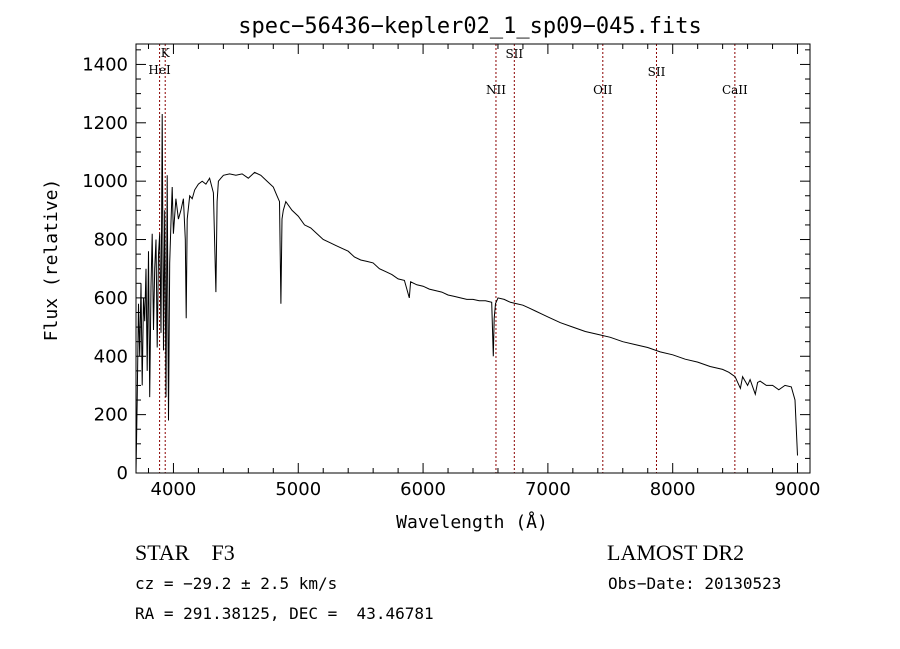  What do you see at coordinates (51, 260) in the screenshot?
I see `y-axis-label: Flux (relative)` at bounding box center [51, 260].